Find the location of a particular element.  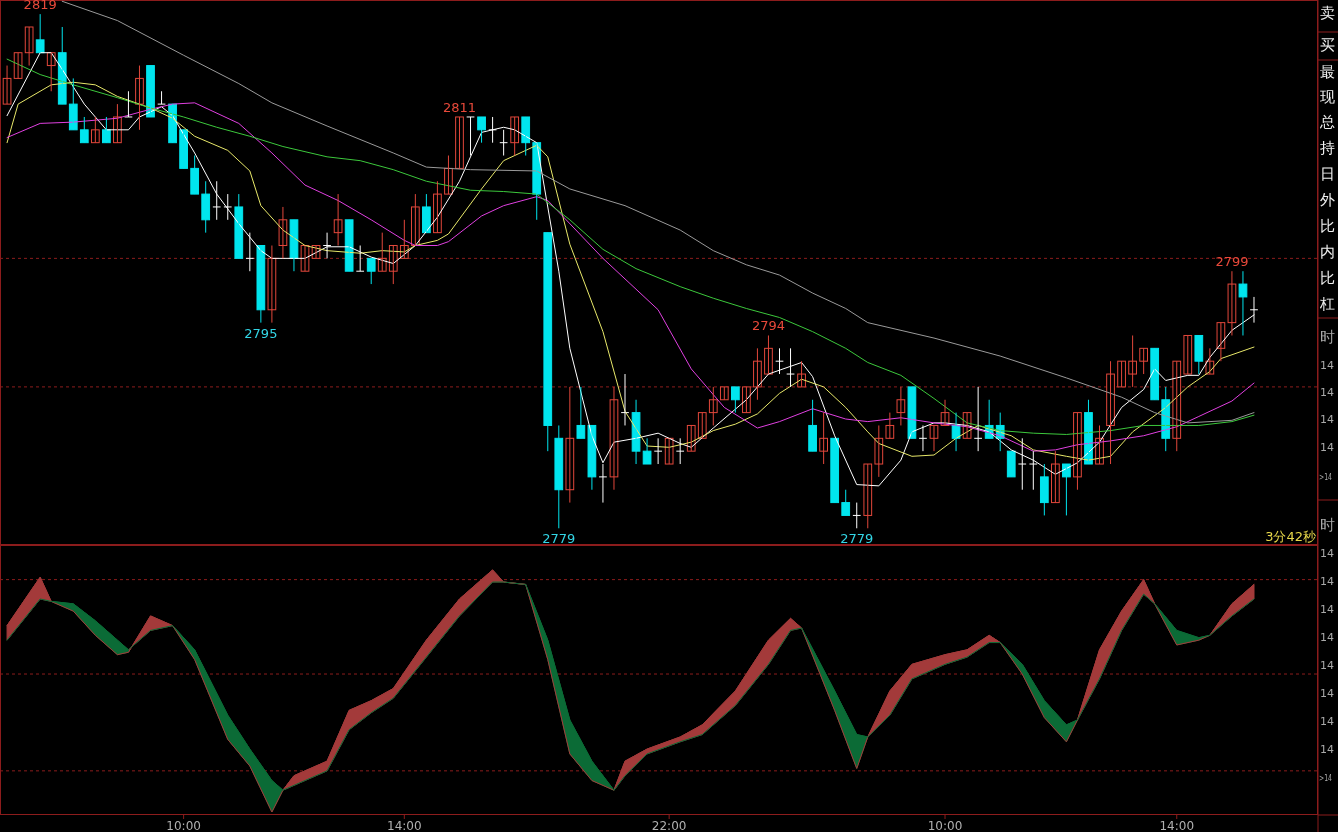

text: 2795 is located at coordinates (261, 333).